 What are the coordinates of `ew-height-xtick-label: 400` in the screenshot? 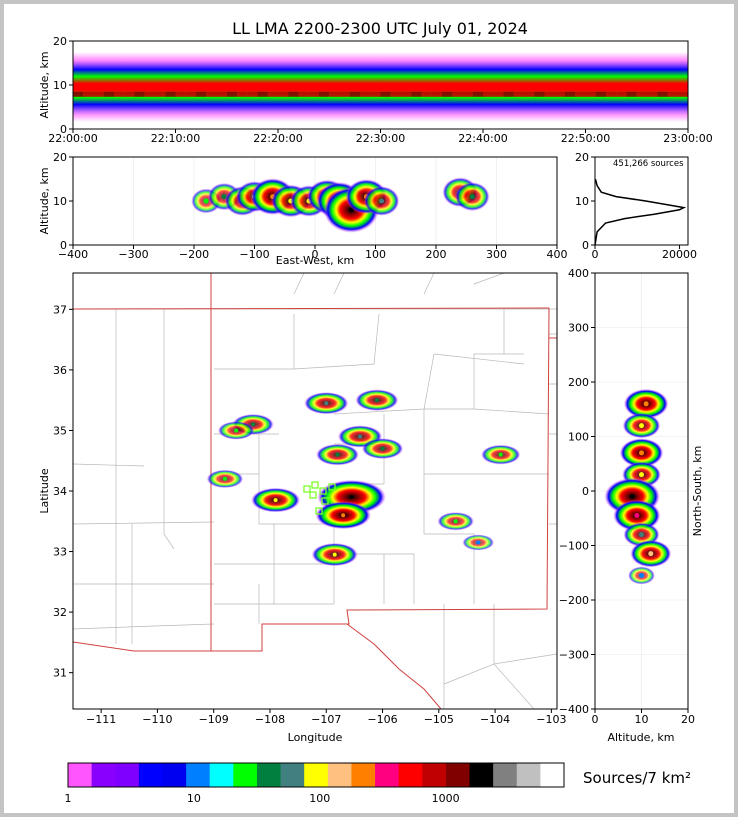 It's located at (557, 254).